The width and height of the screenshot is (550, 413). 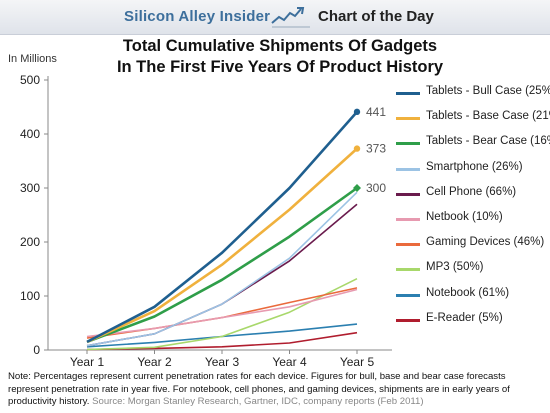 I want to click on legend-label: E-Reader (5%), so click(x=464, y=317).